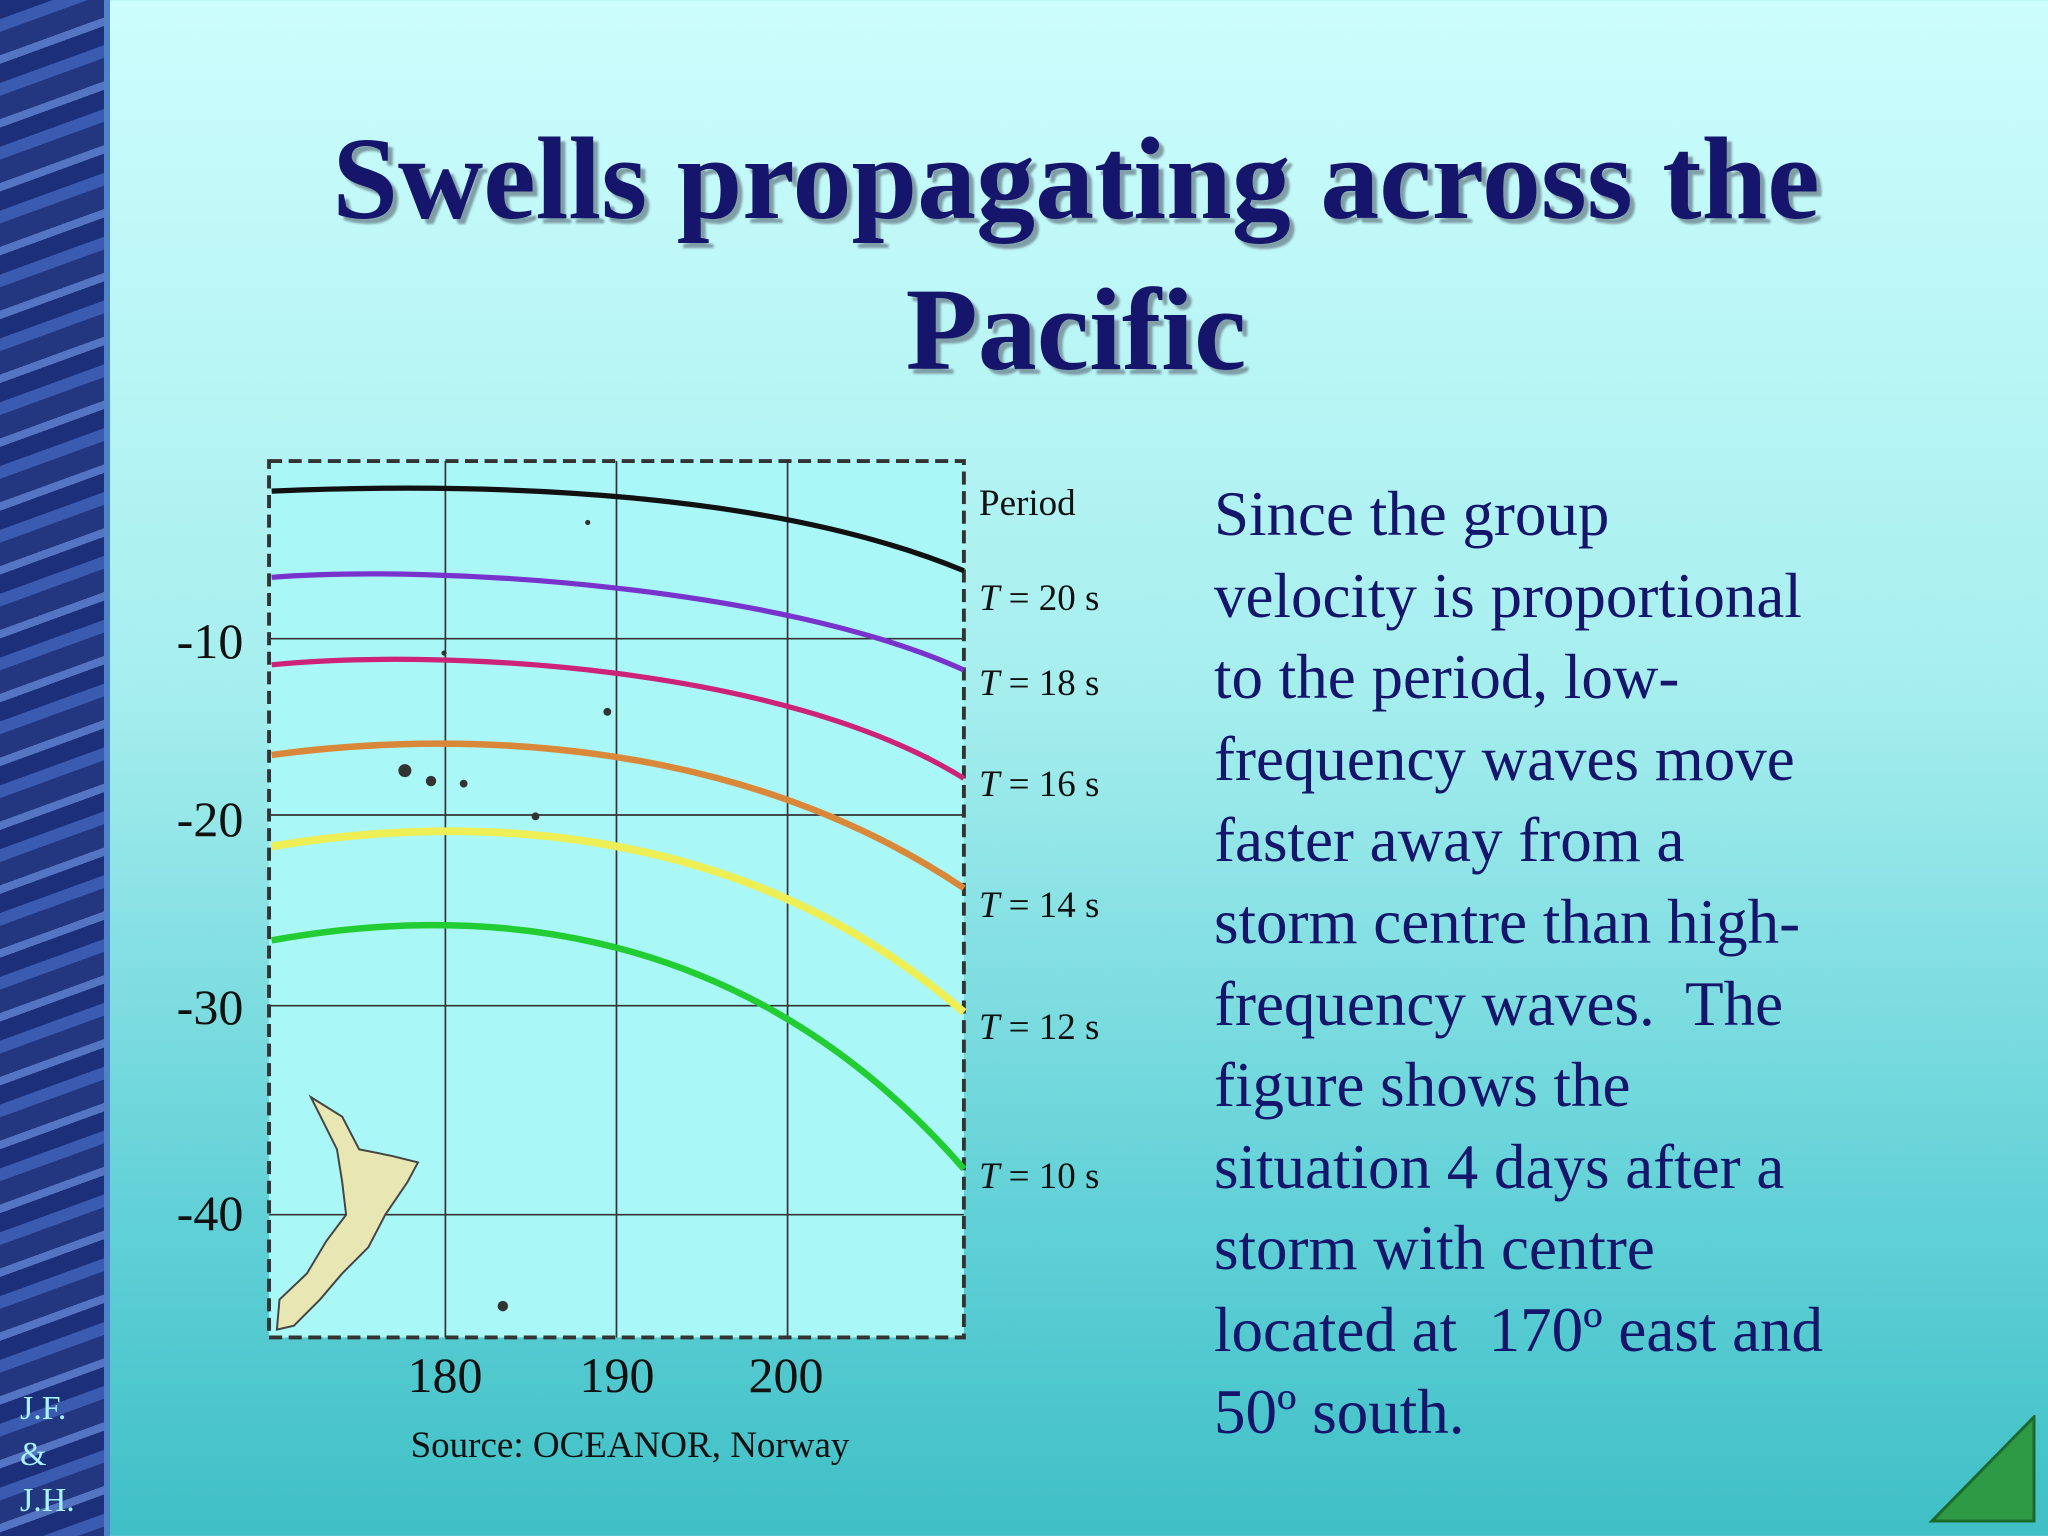 Image resolution: width=2048 pixels, height=1536 pixels. What do you see at coordinates (33, 1454) in the screenshot?
I see `footer-line: &` at bounding box center [33, 1454].